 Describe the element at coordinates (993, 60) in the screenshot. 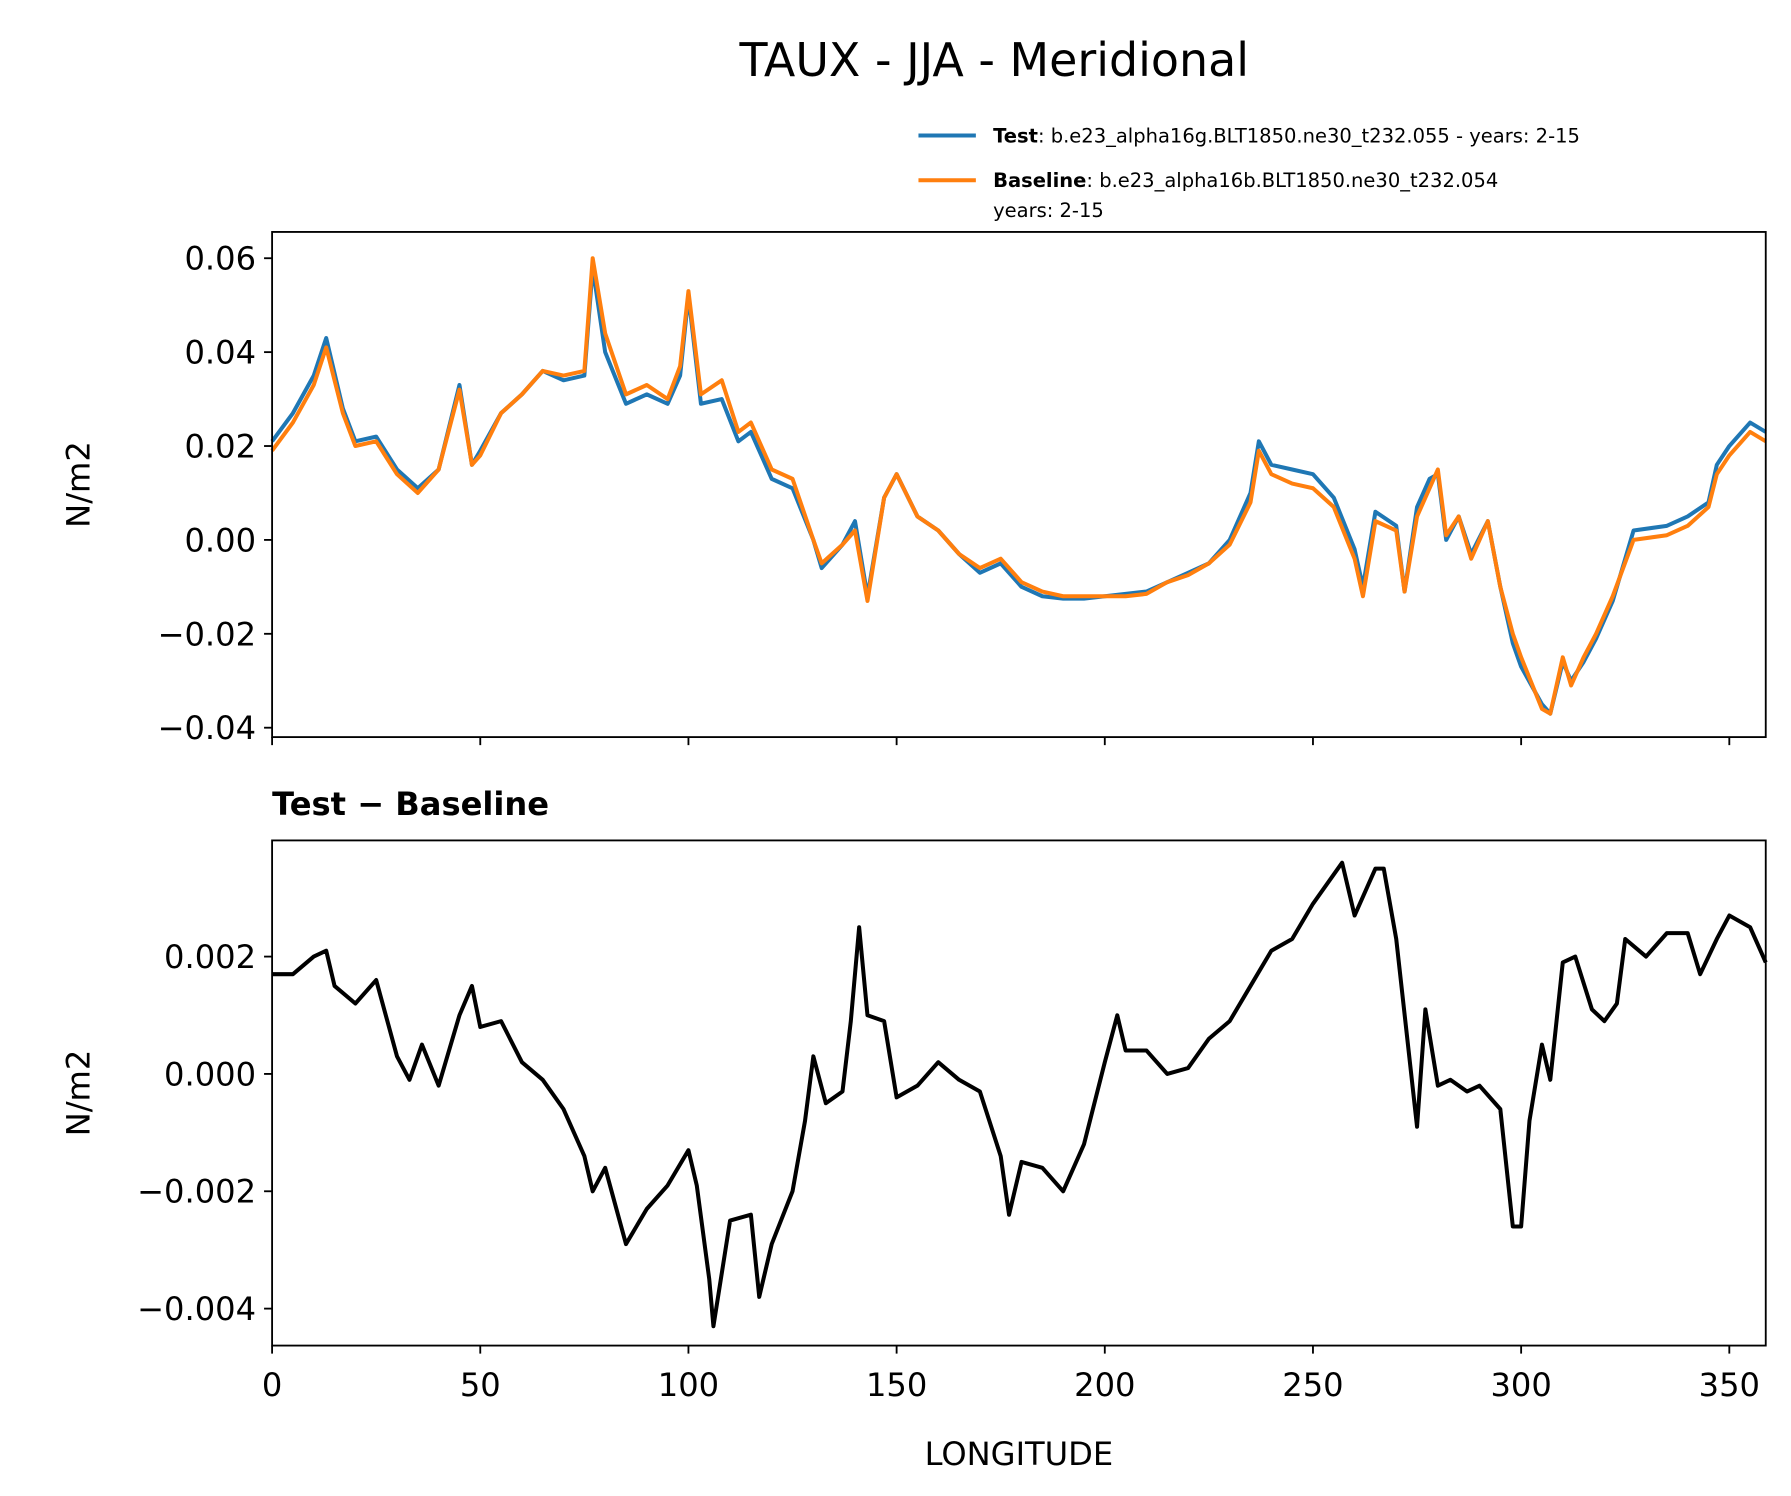

I see `chart-title: TAUX - JJA - Meridional` at that location.